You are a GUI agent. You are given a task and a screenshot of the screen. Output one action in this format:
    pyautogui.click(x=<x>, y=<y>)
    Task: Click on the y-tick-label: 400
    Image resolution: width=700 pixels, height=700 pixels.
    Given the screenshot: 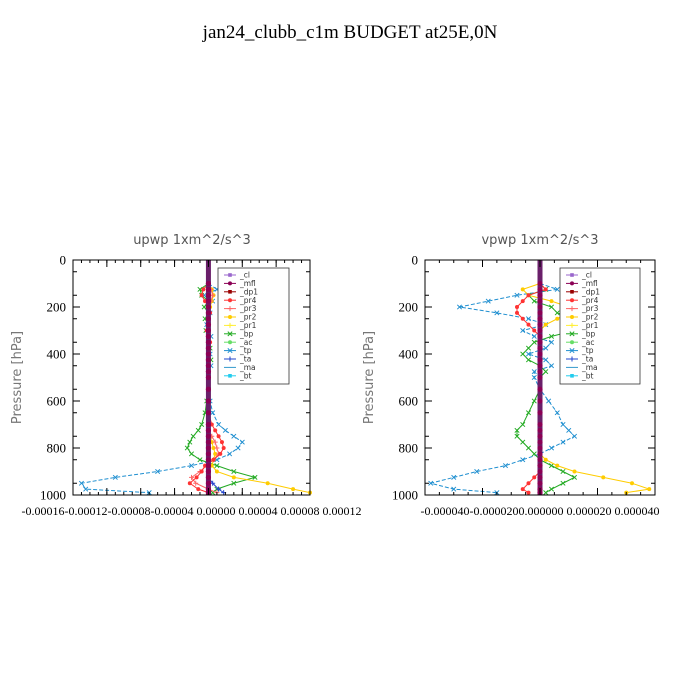 What is the action you would take?
    pyautogui.click(x=409, y=354)
    